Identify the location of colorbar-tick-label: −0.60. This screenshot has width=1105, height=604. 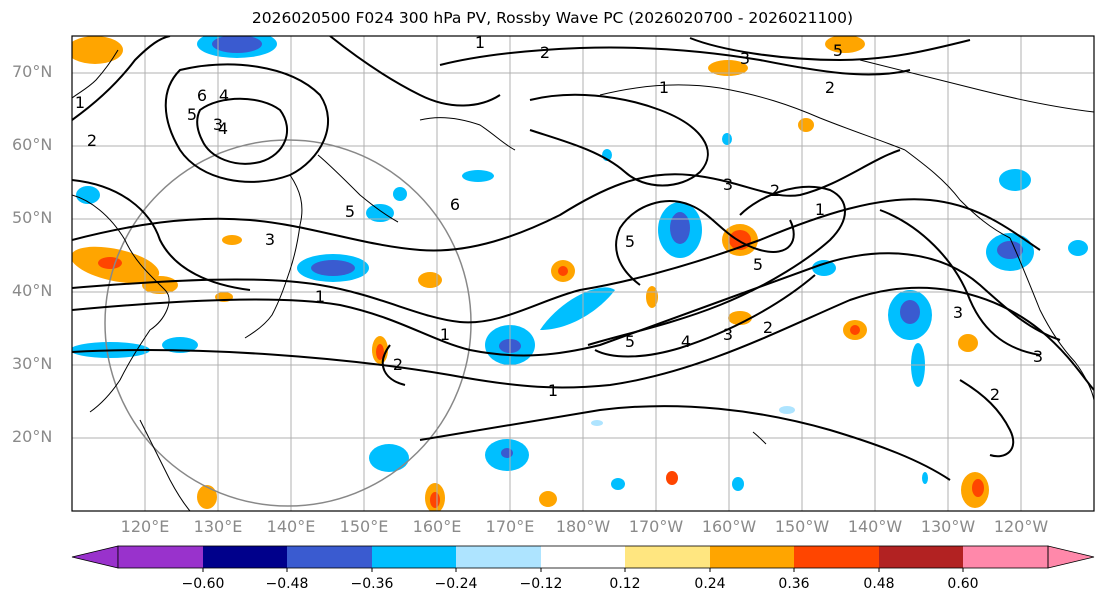
(203, 584).